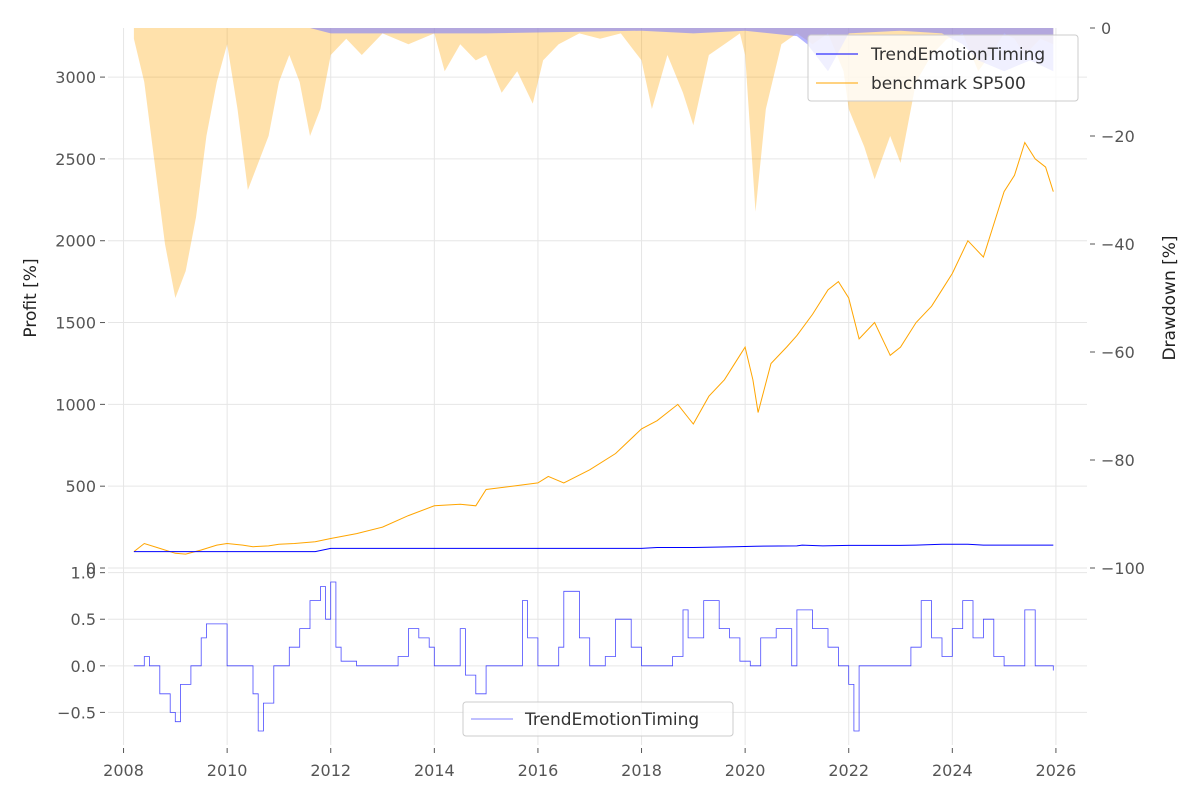 The height and width of the screenshot is (800, 1200). Describe the element at coordinates (75, 159) in the screenshot. I see `profit-tick-label: 2500` at that location.